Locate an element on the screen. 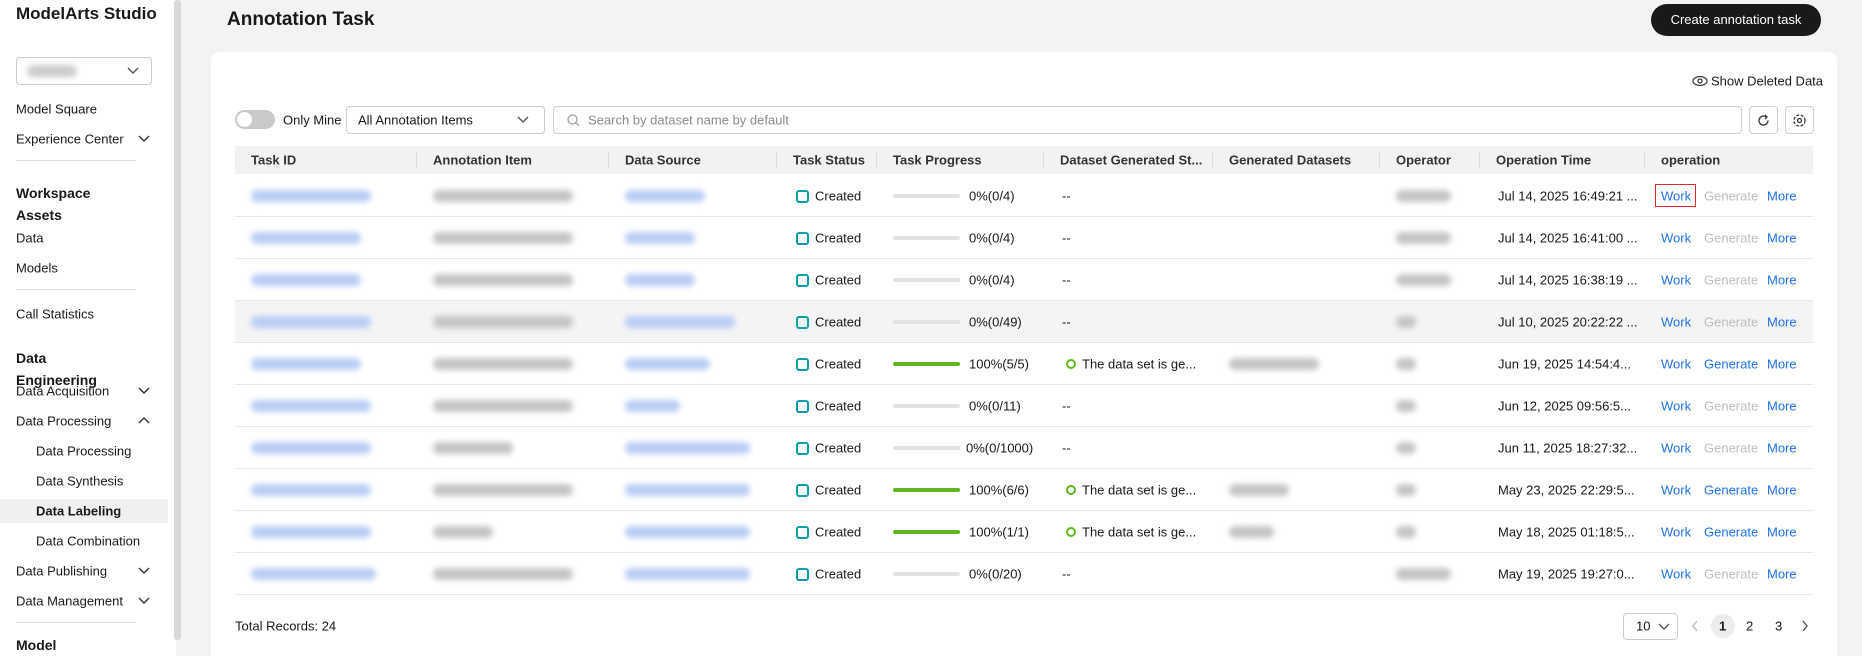 This screenshot has width=1862, height=656. sidebar is located at coordinates (88, 328).